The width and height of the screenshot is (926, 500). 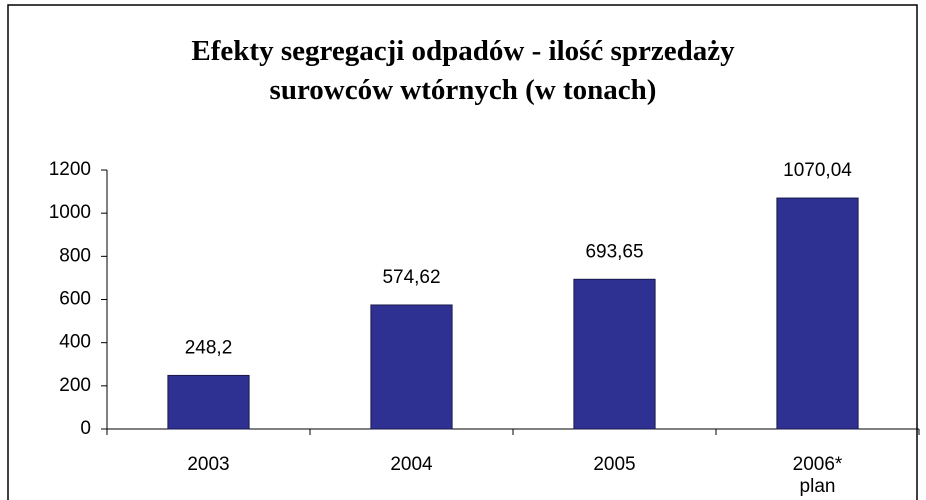 I want to click on y-tick-label: 400, so click(x=75, y=342).